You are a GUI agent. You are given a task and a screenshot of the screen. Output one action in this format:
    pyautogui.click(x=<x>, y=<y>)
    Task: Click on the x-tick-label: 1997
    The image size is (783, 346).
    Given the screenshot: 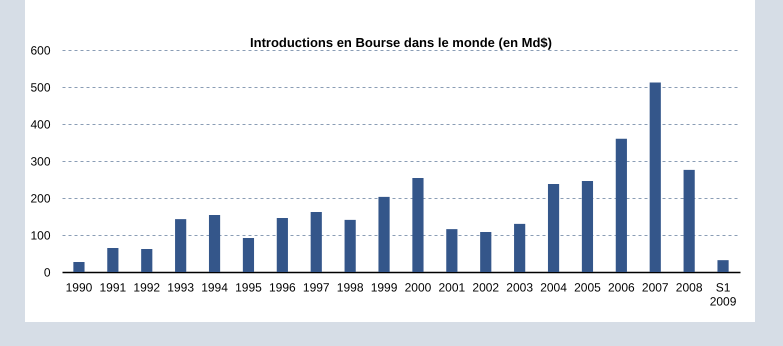 What is the action you would take?
    pyautogui.click(x=316, y=287)
    